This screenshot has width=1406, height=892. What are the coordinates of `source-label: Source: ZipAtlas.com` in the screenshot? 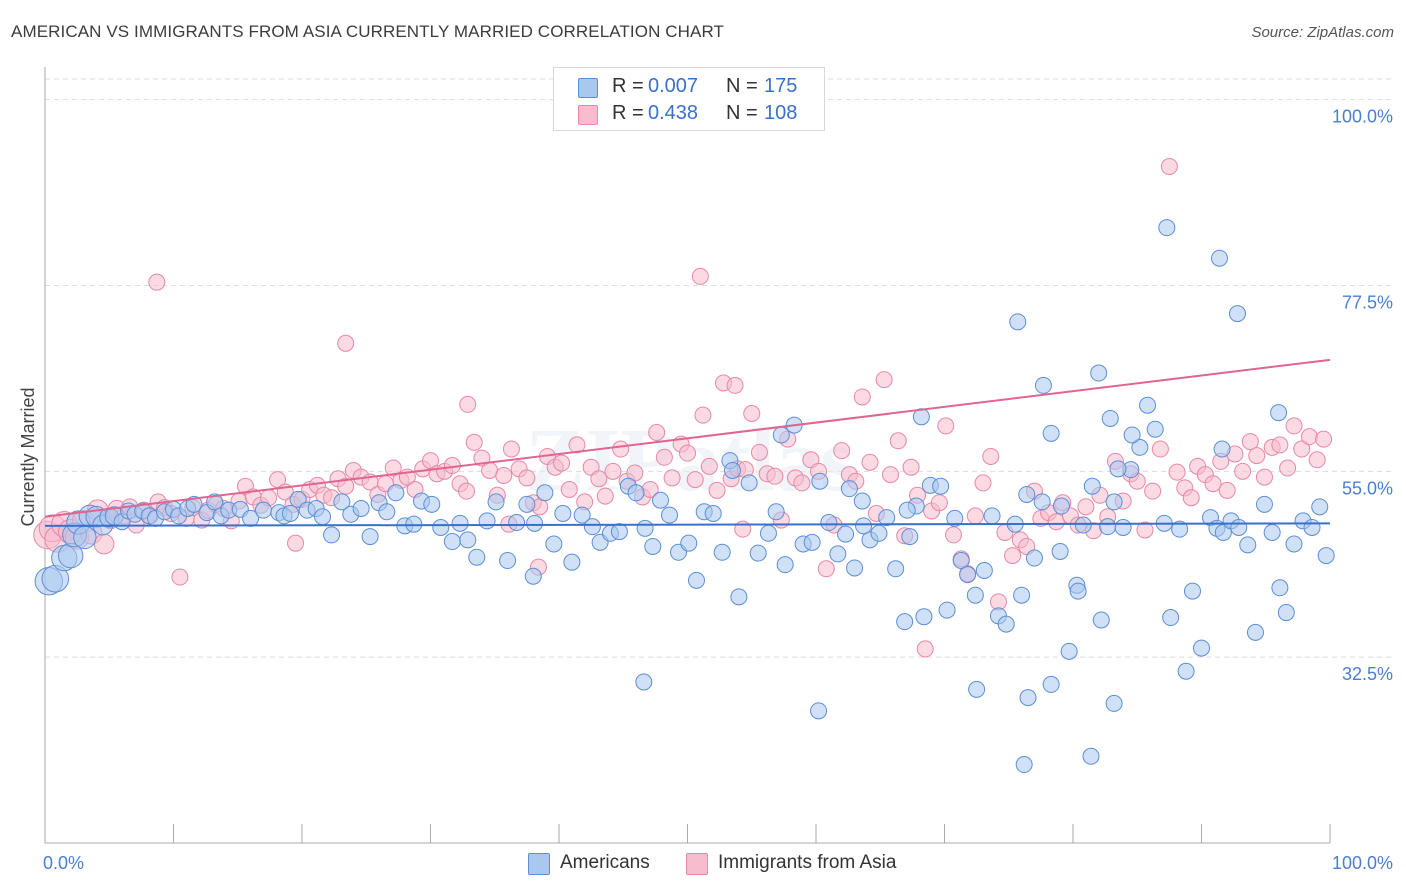 It's located at (1322, 32).